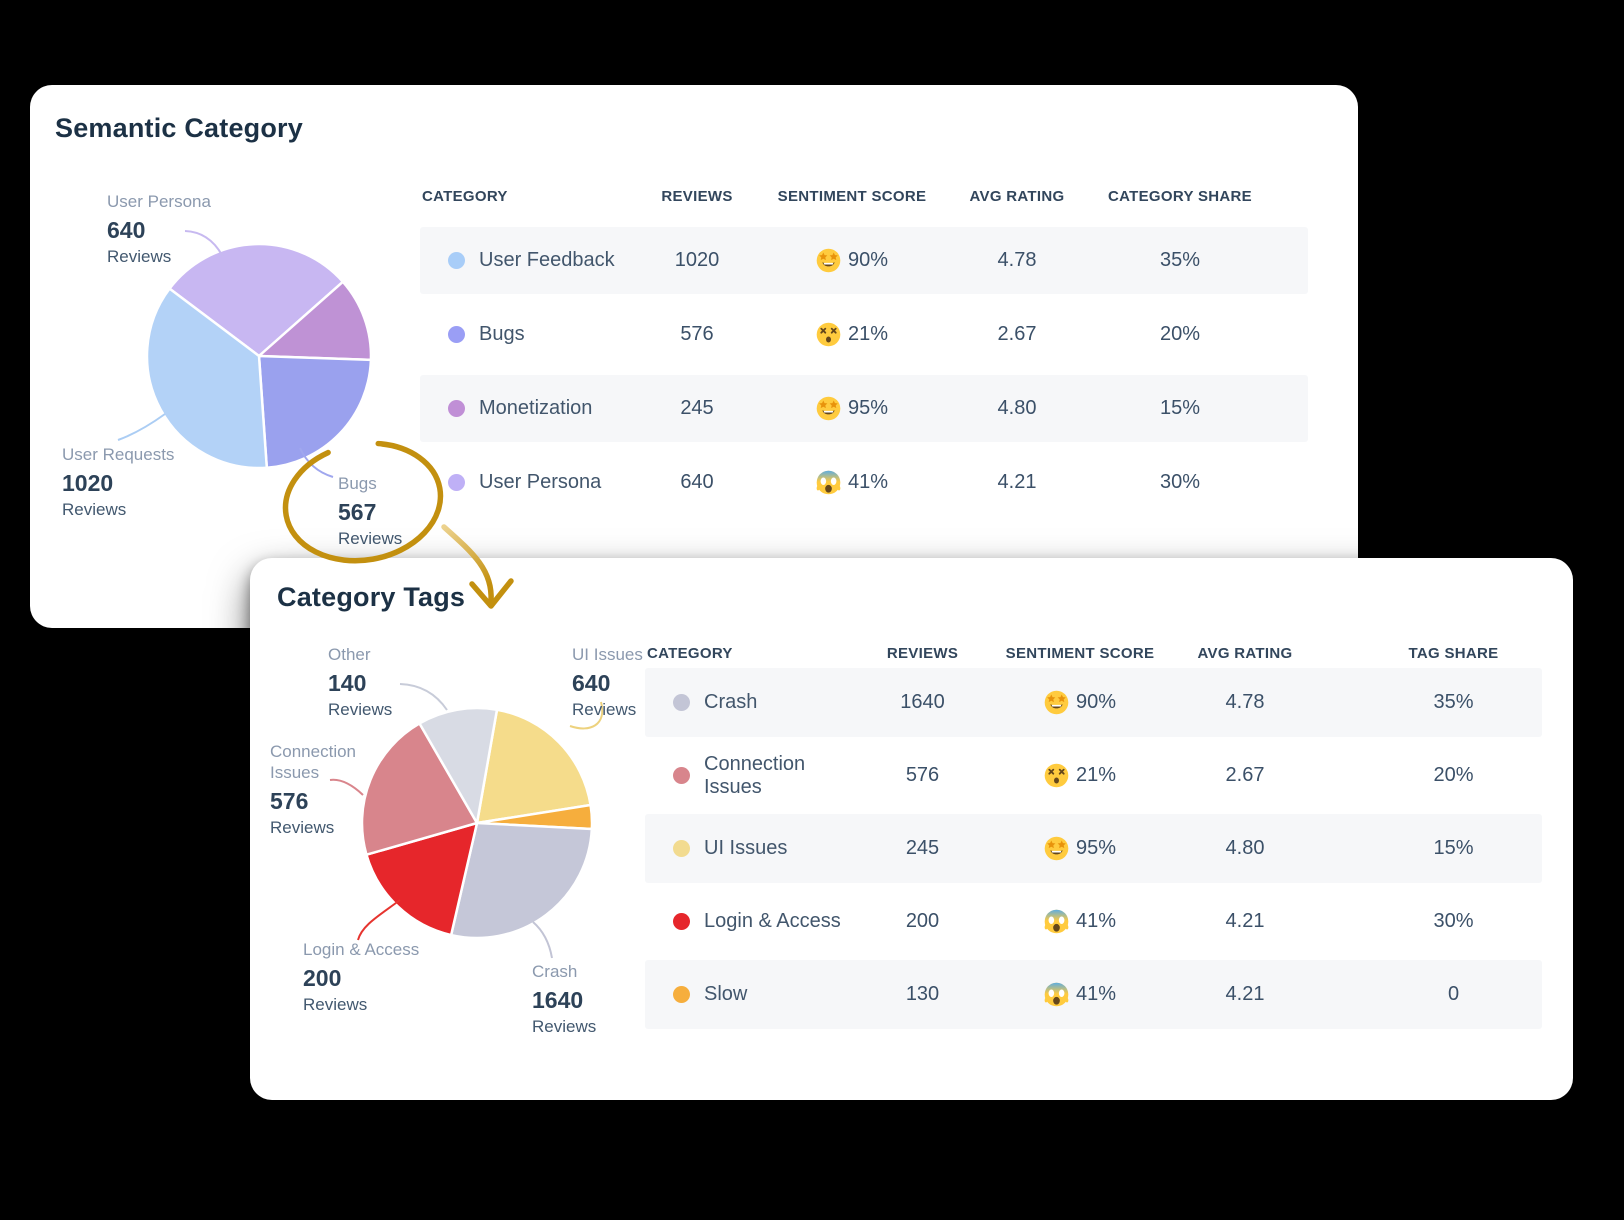 The image size is (1624, 1220). What do you see at coordinates (726, 994) in the screenshot?
I see `category-label: Slow` at bounding box center [726, 994].